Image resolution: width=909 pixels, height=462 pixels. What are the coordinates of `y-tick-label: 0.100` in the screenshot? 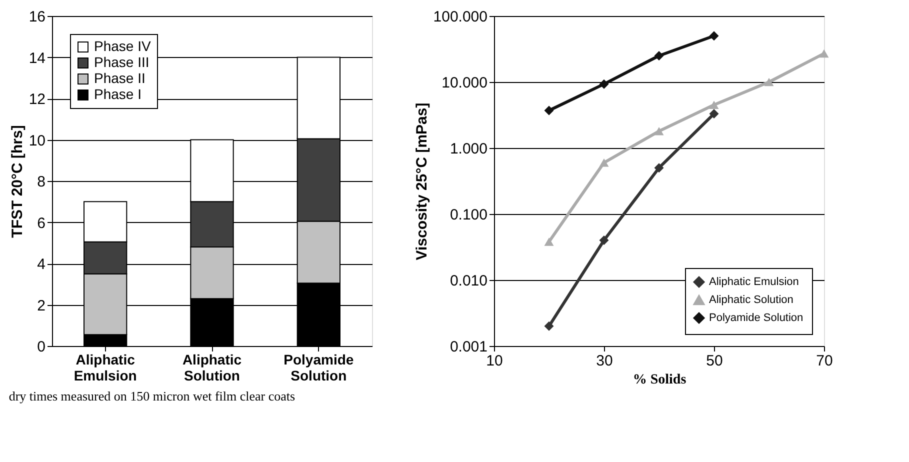 It's located at (469, 215).